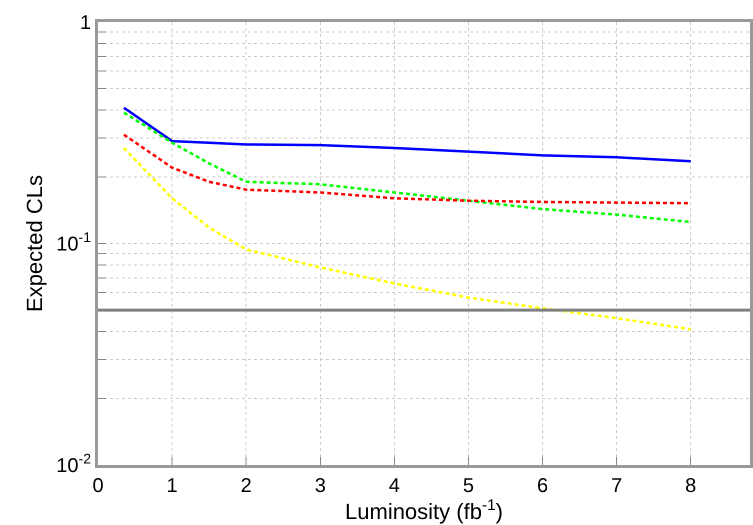  What do you see at coordinates (172, 486) in the screenshot?
I see `x-tick-label: 1` at bounding box center [172, 486].